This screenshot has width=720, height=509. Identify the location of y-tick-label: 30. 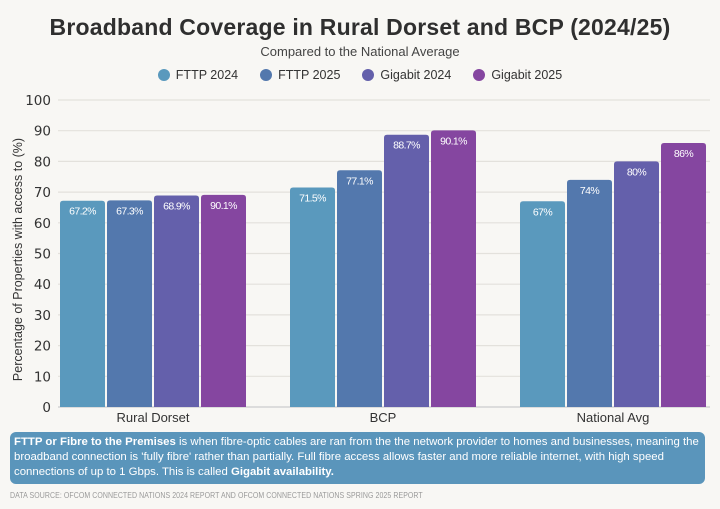
(42, 316).